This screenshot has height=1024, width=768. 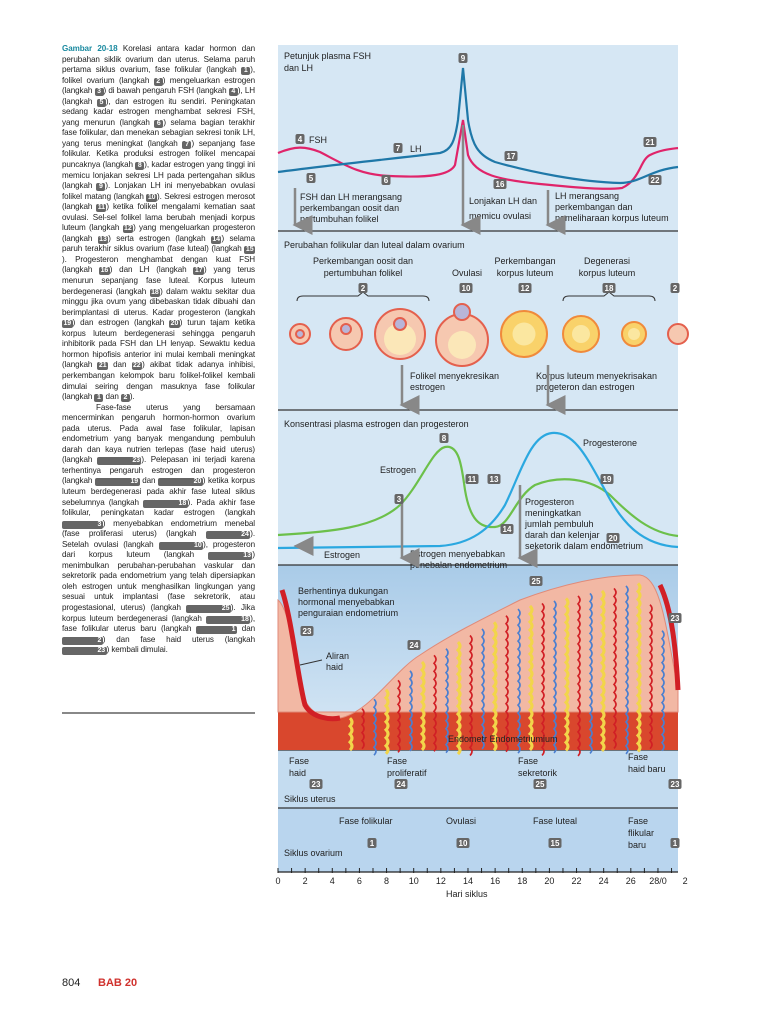 What do you see at coordinates (230, 556) in the screenshot?
I see `step-badge: 13` at bounding box center [230, 556].